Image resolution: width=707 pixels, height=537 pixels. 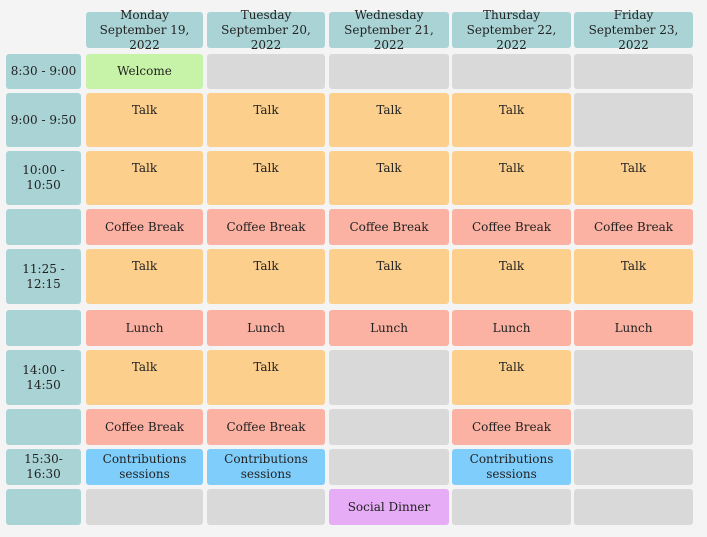 What do you see at coordinates (144, 71) in the screenshot?
I see `session-welcome: Welcome` at bounding box center [144, 71].